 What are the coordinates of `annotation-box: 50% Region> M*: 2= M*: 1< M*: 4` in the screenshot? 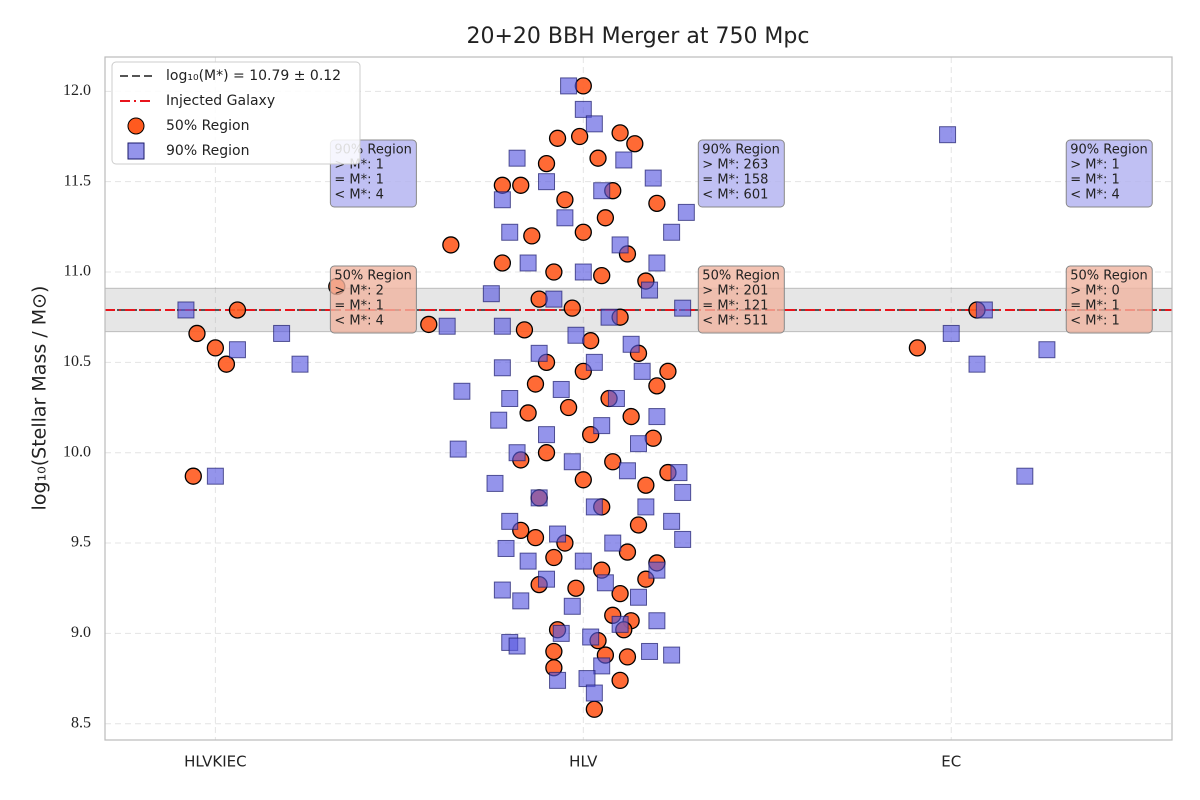 It's located at (373, 299).